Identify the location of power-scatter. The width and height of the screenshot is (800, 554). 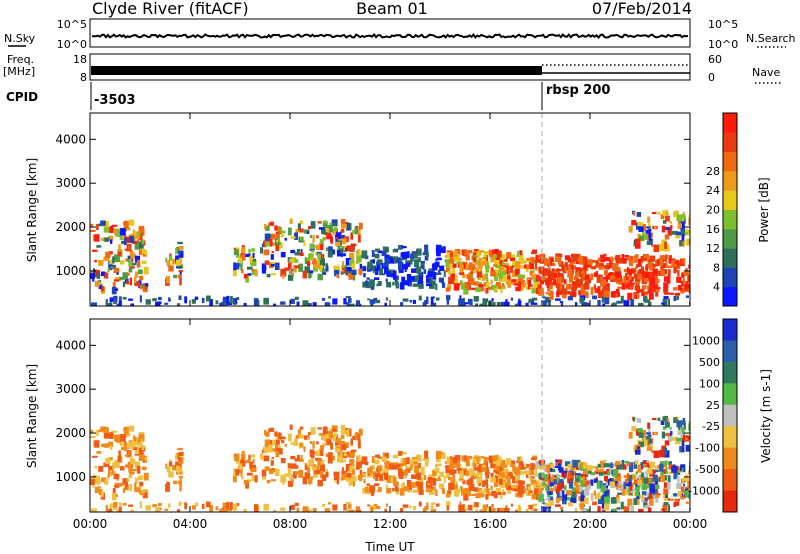
(390, 257).